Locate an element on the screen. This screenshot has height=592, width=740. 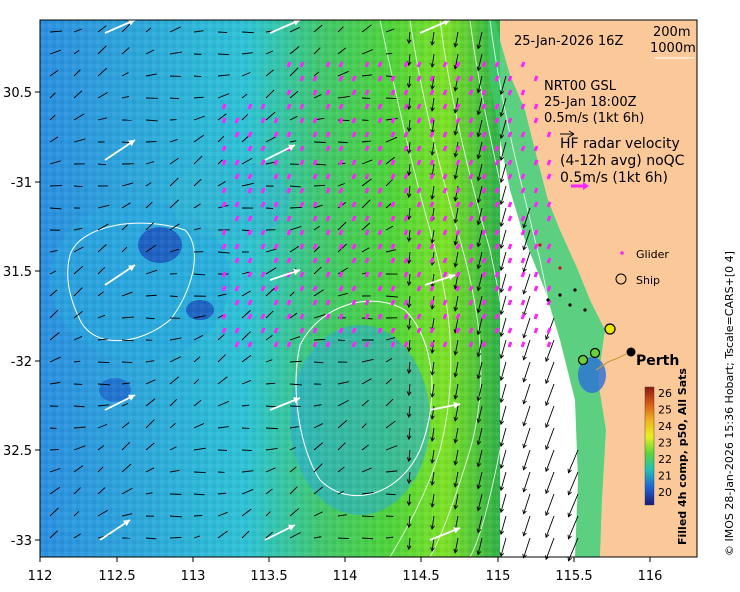
lon-tick-label: 115.5 is located at coordinates (573, 576).